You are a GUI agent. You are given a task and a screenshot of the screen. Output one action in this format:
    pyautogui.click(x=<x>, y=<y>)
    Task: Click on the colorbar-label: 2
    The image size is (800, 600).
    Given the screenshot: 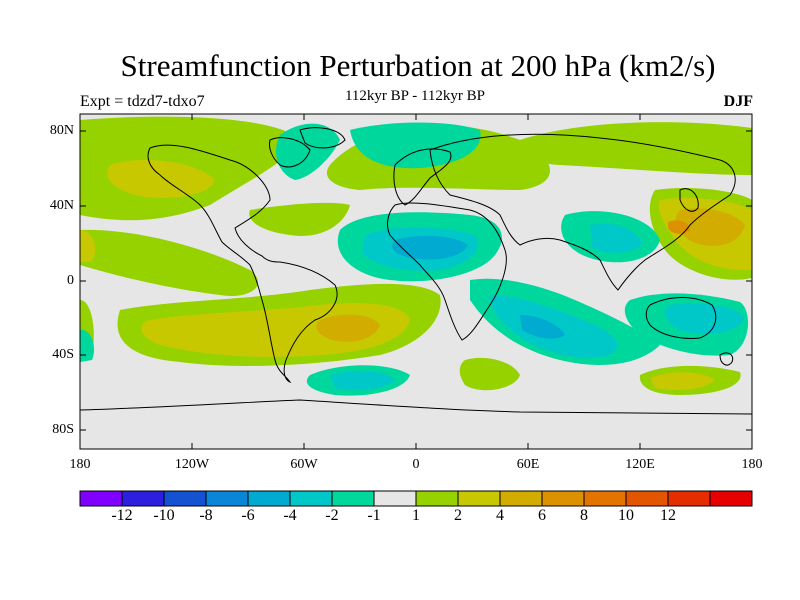 What is the action you would take?
    pyautogui.click(x=458, y=515)
    